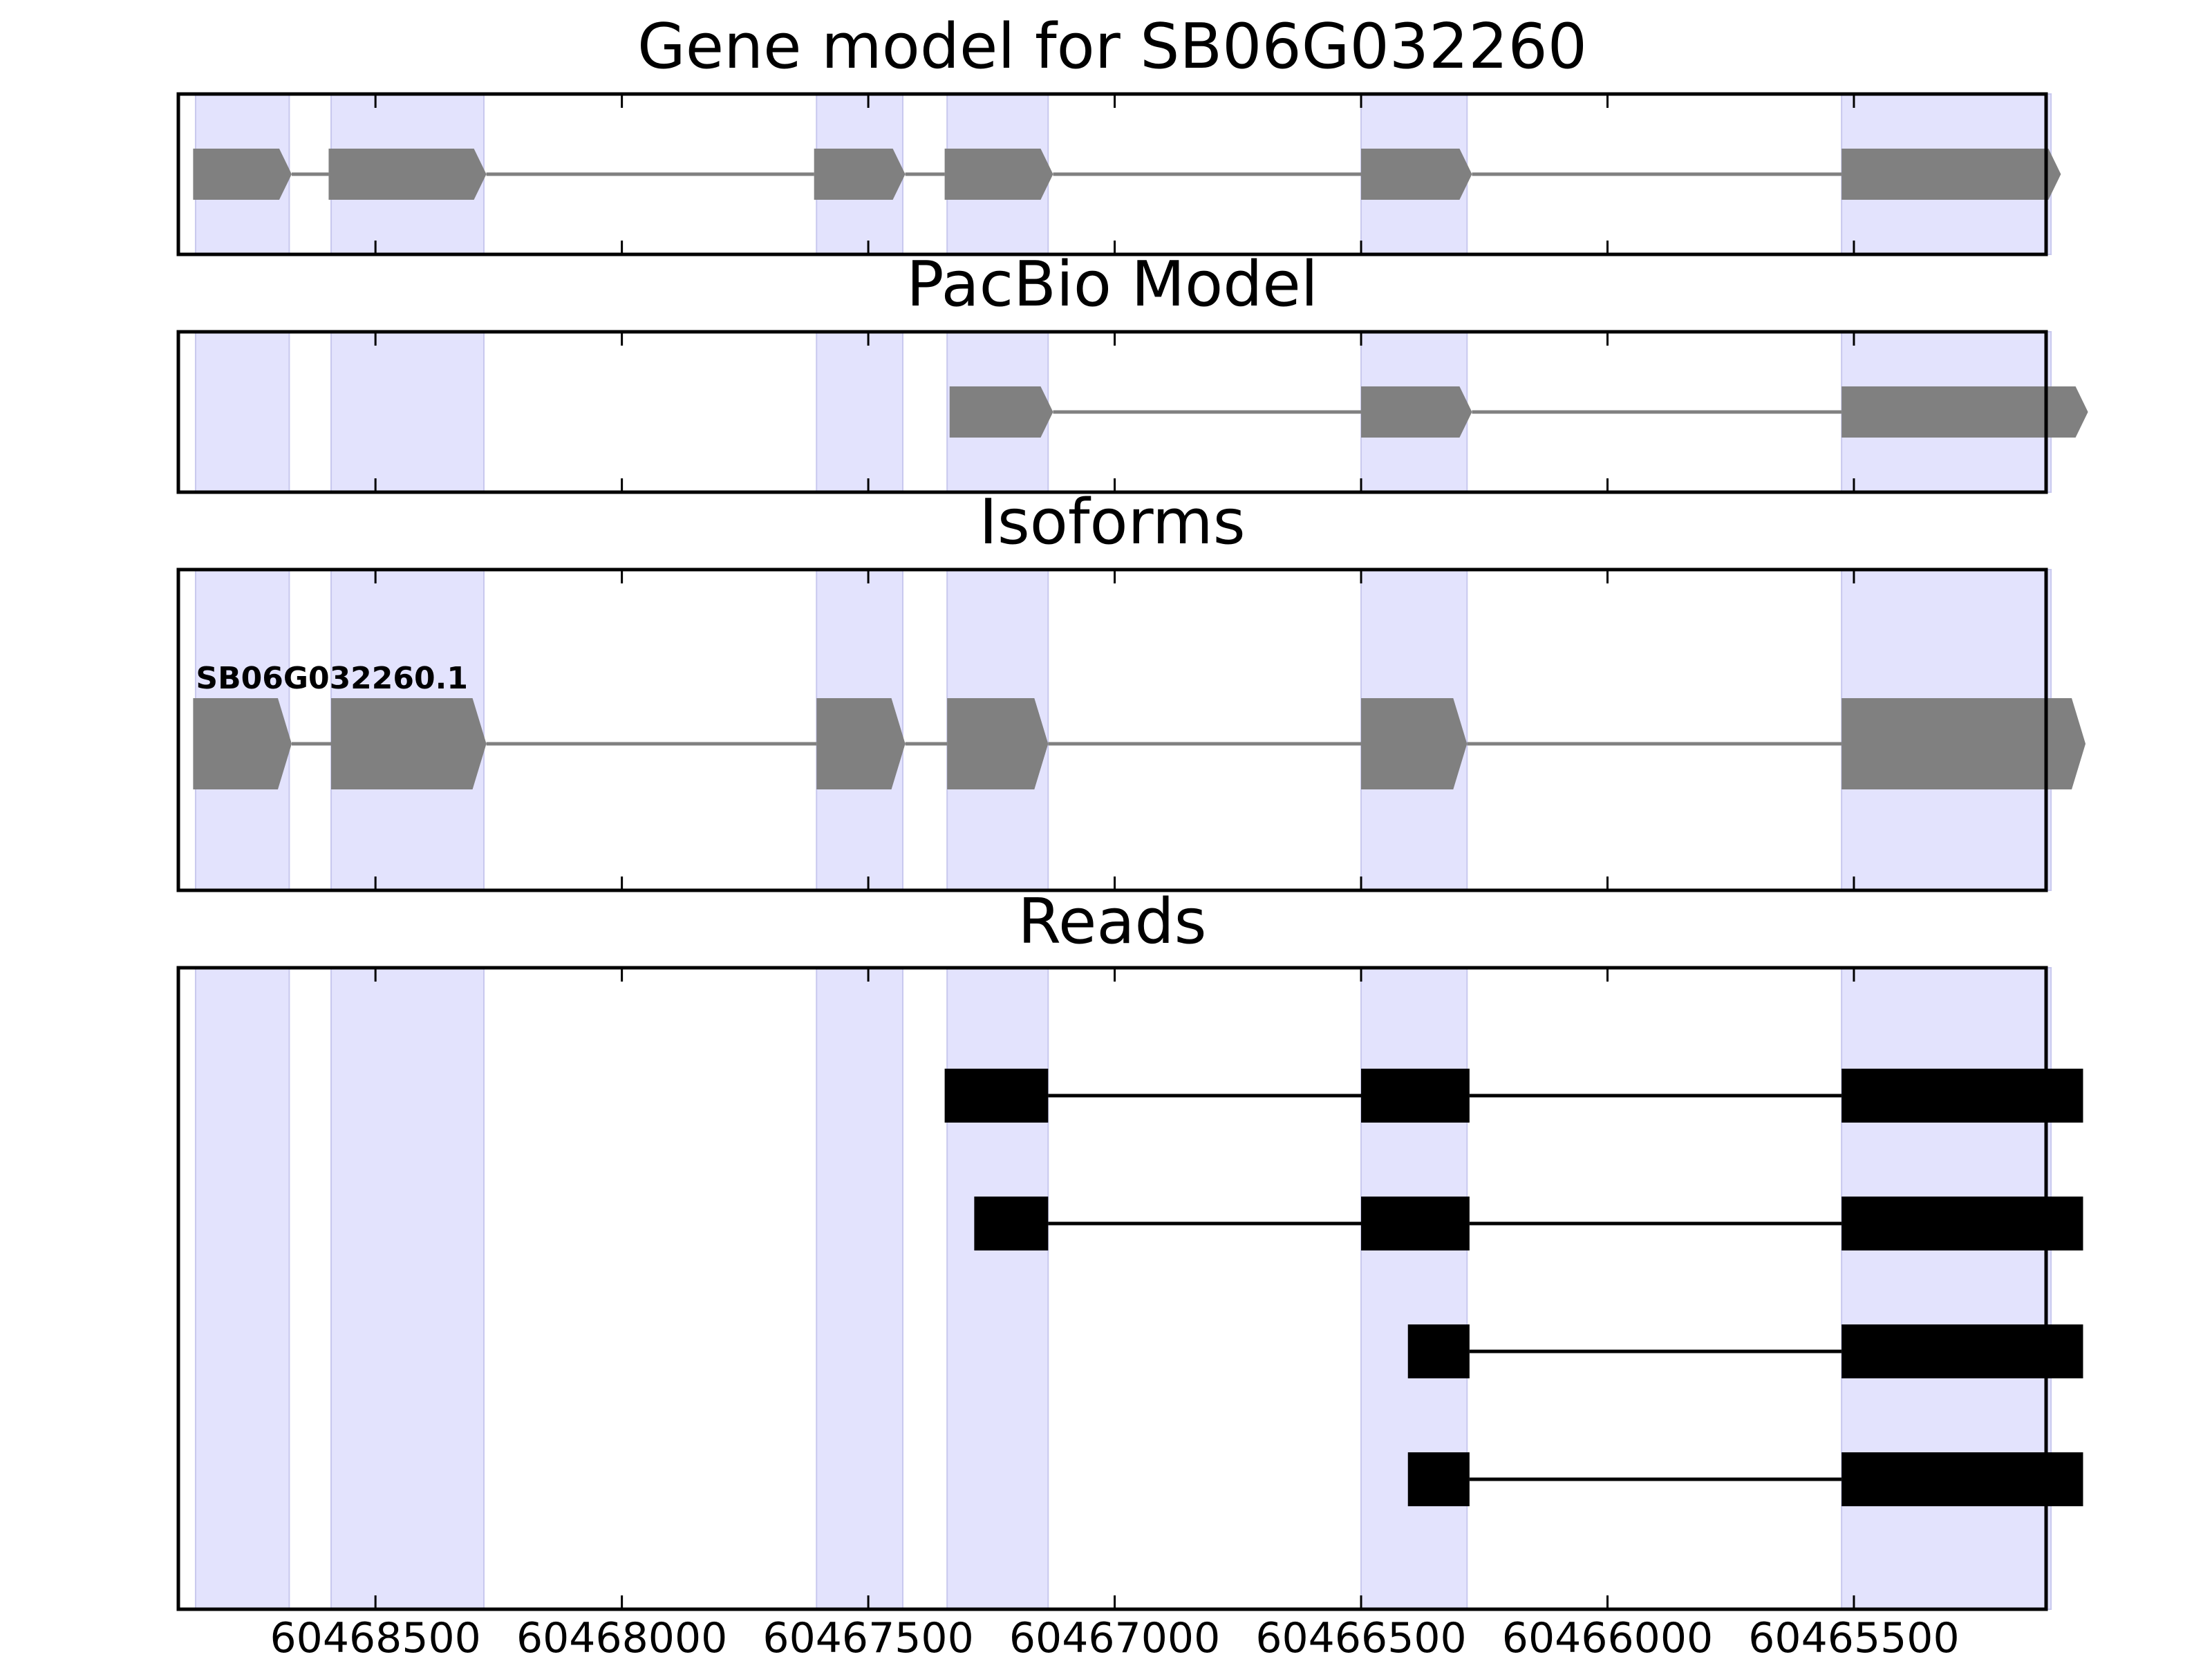 The image size is (2212, 1659). I want to click on panel-title: Isoforms, so click(1112, 522).